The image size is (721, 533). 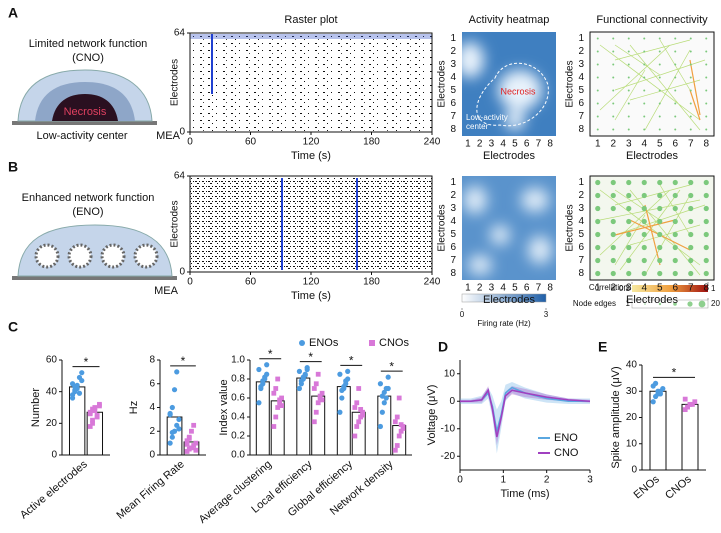 What do you see at coordinates (453, 77) in the screenshot?
I see `y-tick-label: 4` at bounding box center [453, 77].